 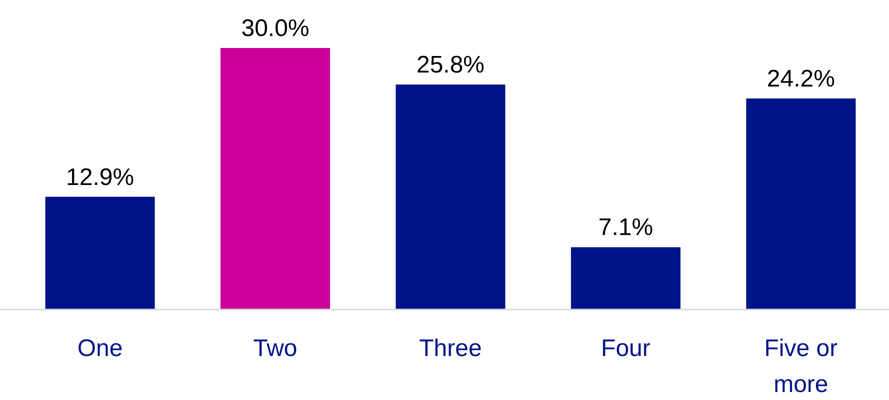 I want to click on x-tick-label: Two, so click(x=275, y=348).